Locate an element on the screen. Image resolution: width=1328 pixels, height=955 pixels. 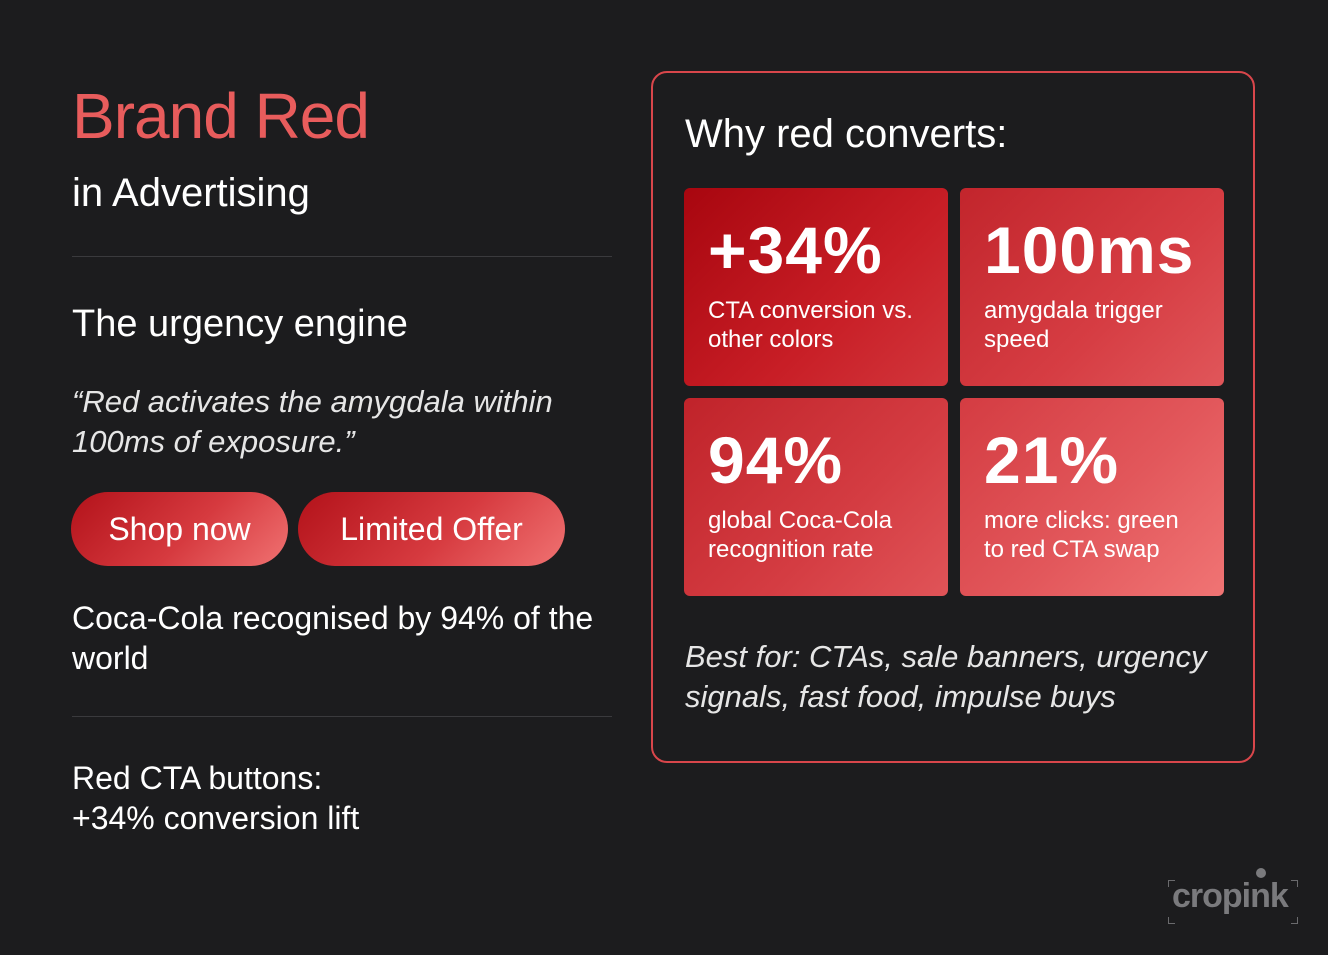
stat-value: 94% is located at coordinates (776, 460).